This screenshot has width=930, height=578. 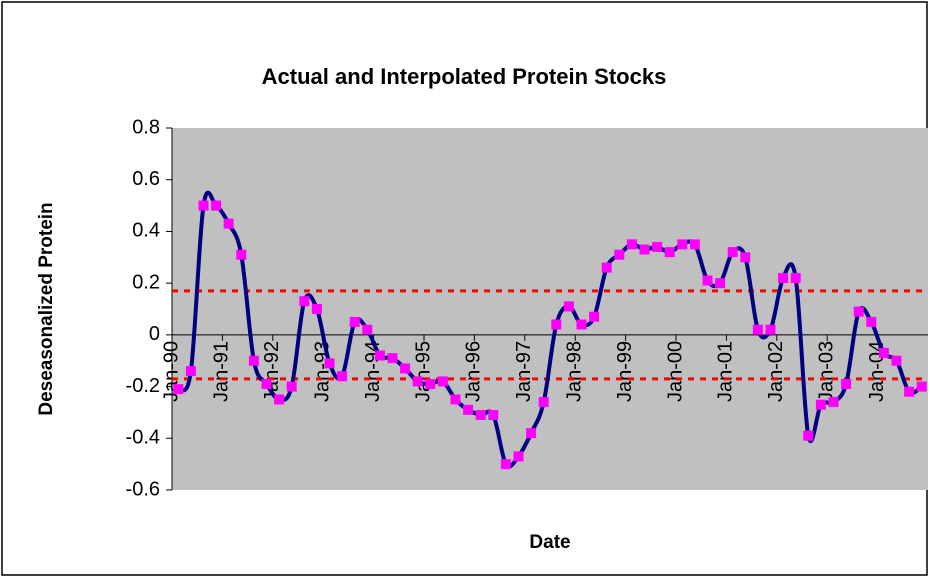 I want to click on x-tick-label: Jan-91, so click(x=222, y=371).